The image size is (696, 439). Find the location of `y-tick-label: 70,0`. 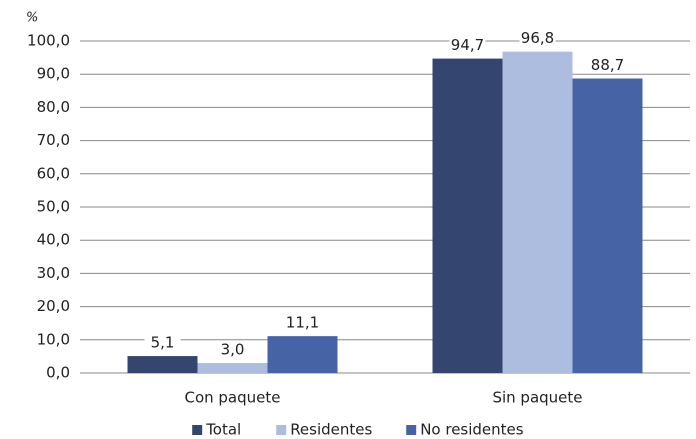

y-tick-label: 70,0 is located at coordinates (53, 140).